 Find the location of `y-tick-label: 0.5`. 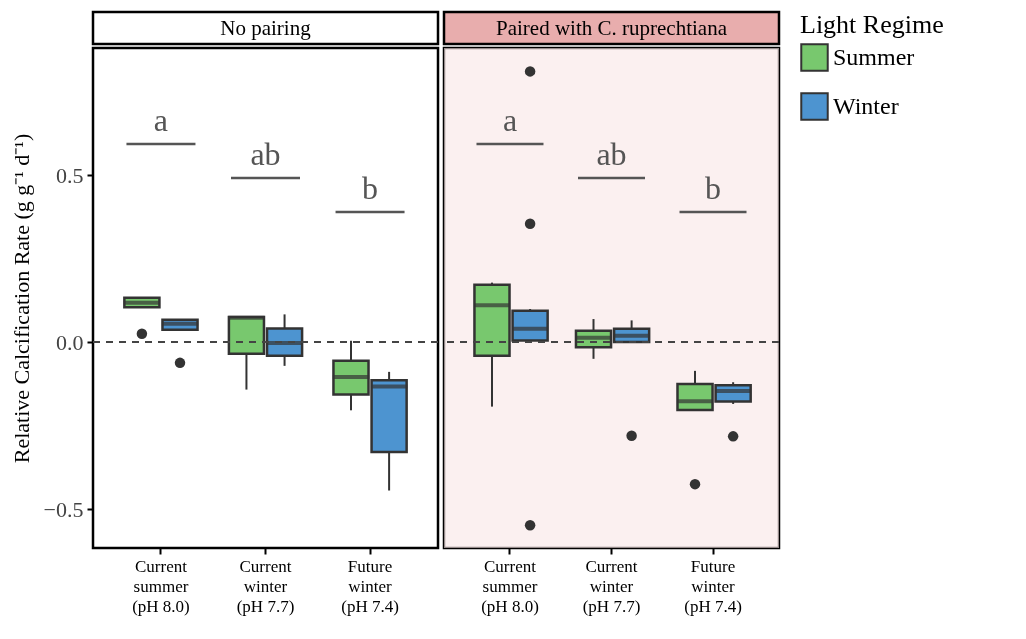

y-tick-label: 0.5 is located at coordinates (70, 175).